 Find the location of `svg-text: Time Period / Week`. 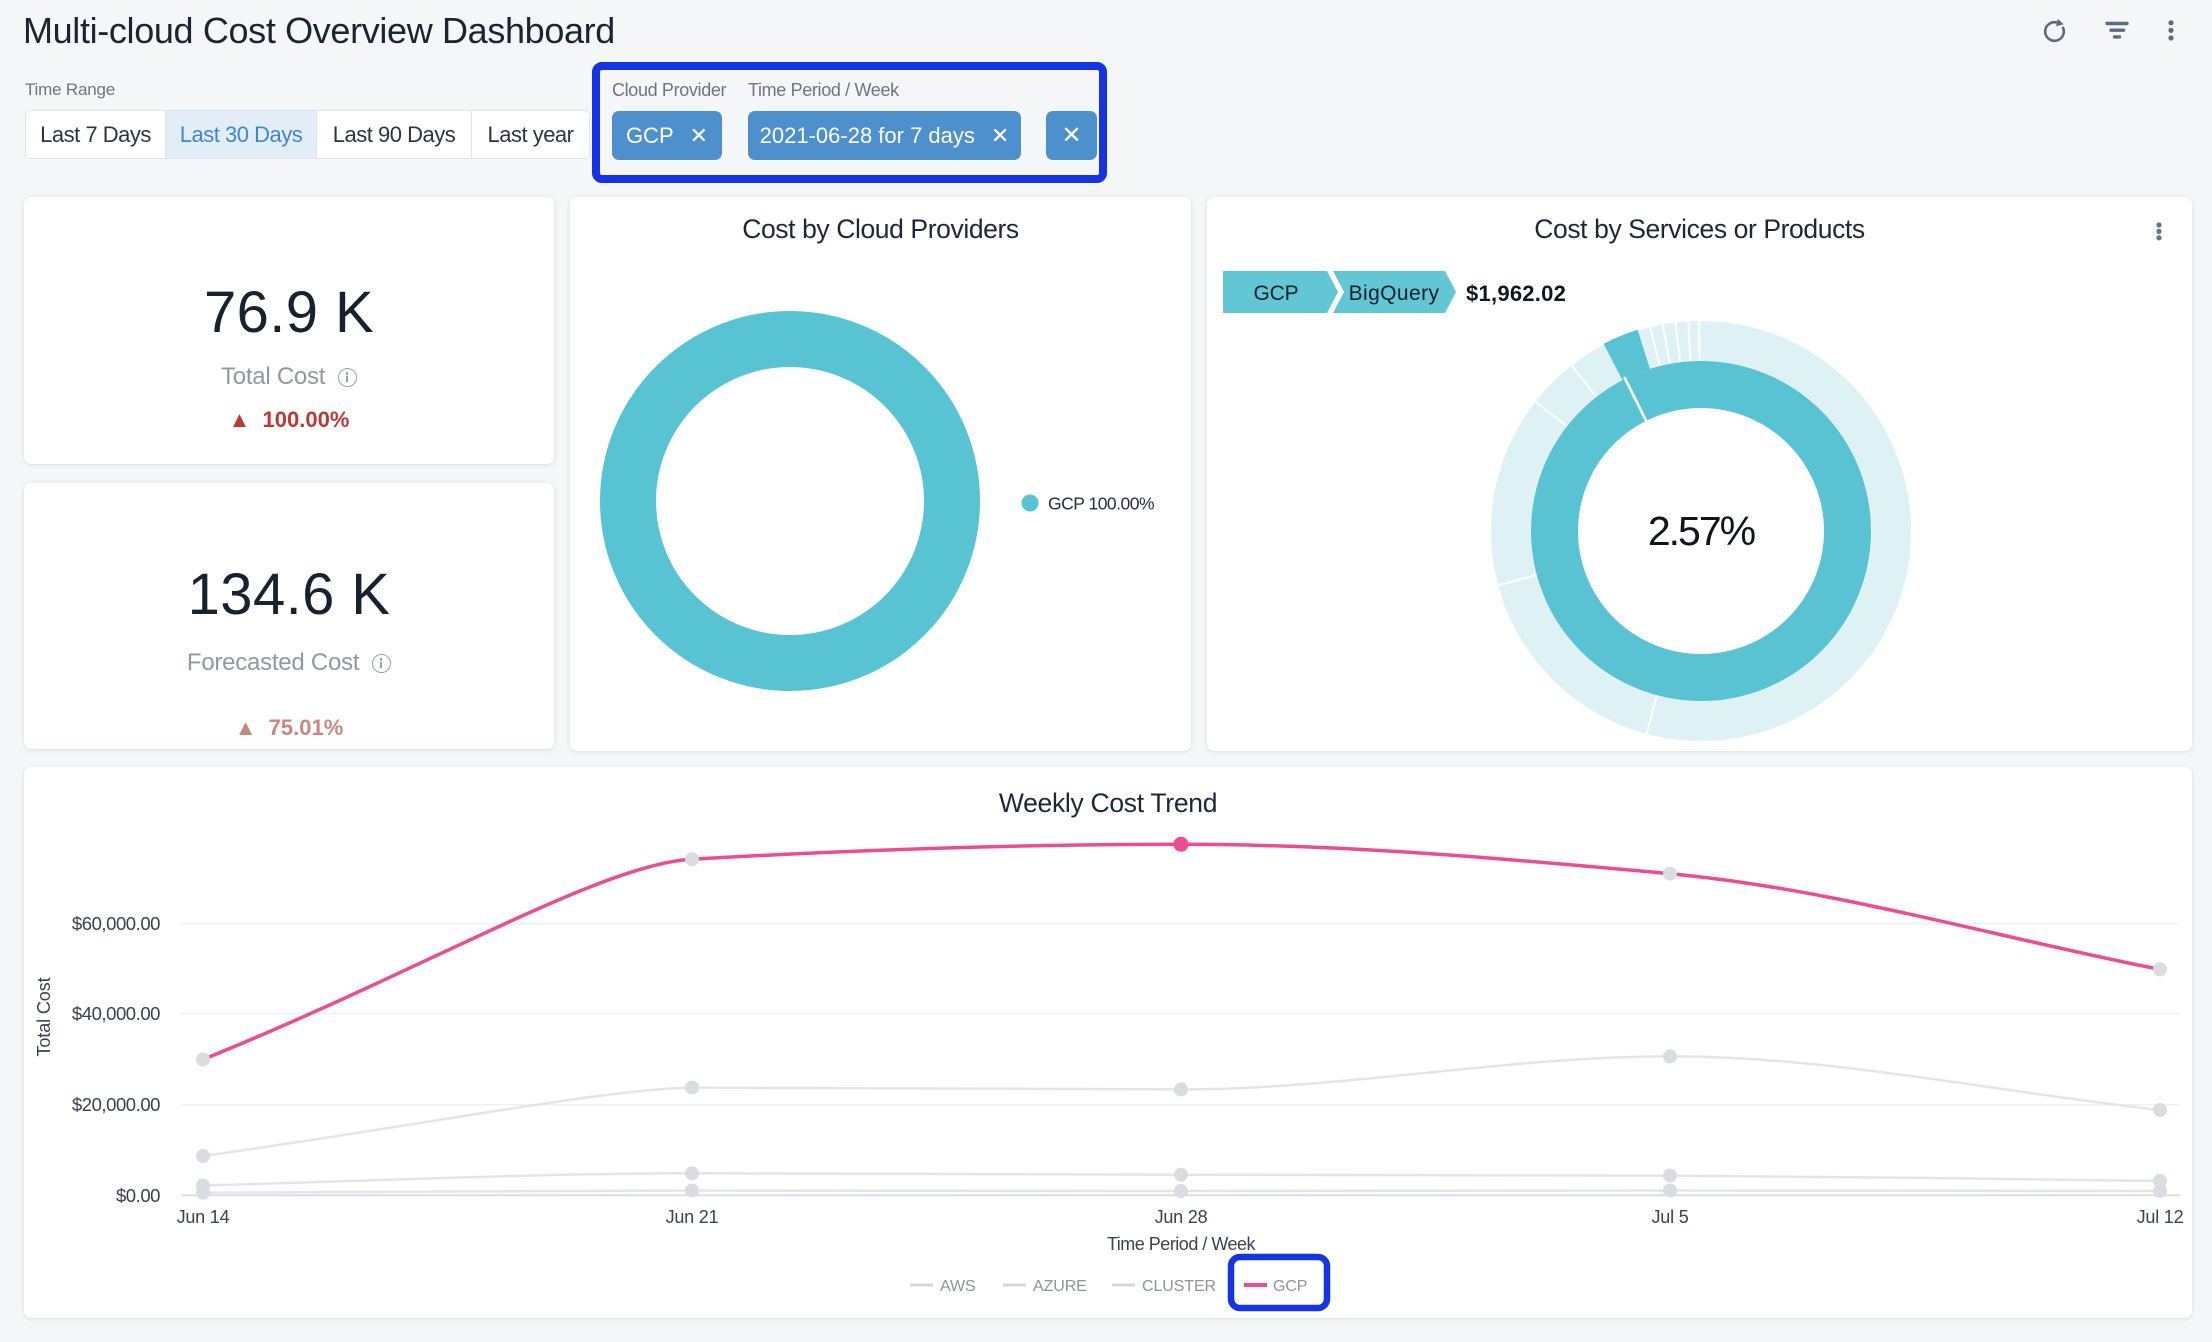

svg-text: Time Period / Week is located at coordinates (1182, 1244).